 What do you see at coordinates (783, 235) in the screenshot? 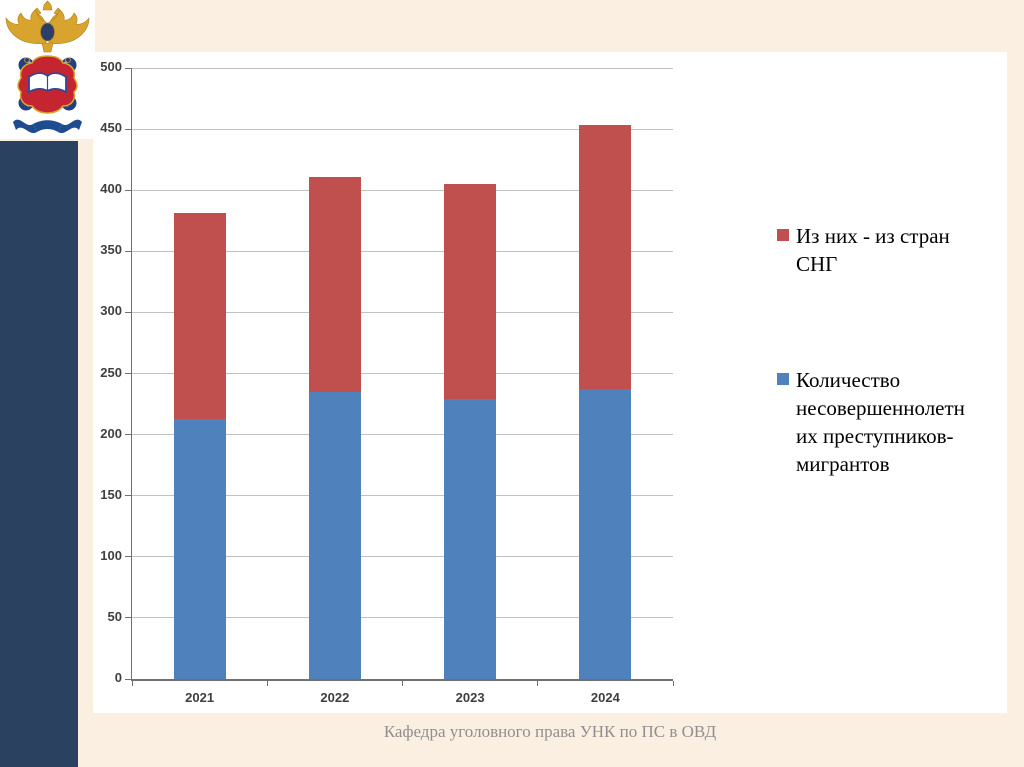
I see `legend-swatch-red` at bounding box center [783, 235].